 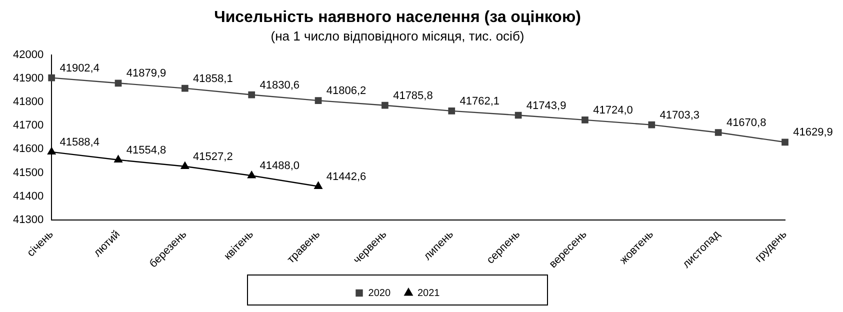 I want to click on data-label: 41858,1, so click(x=213, y=78).